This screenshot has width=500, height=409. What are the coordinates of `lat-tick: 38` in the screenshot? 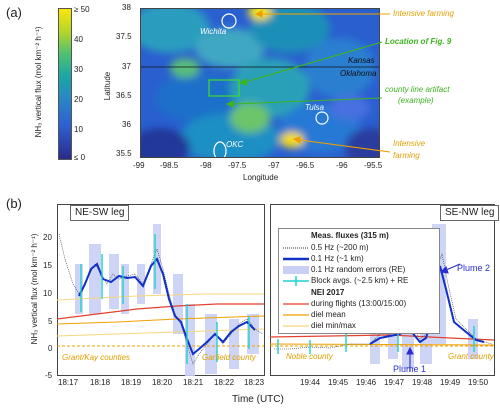 It's located at (126, 7).